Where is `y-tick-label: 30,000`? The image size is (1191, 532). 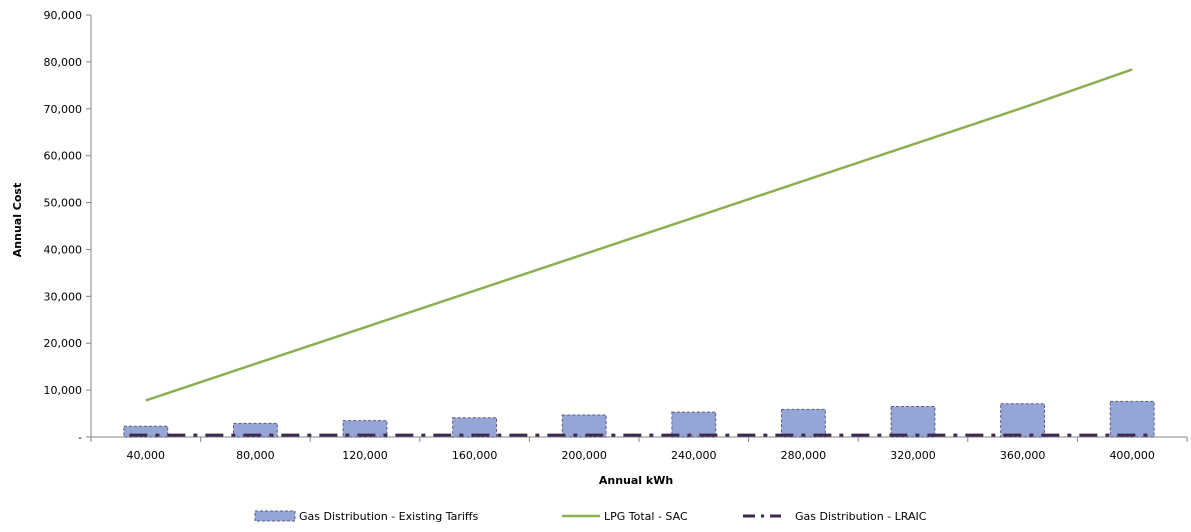 y-tick-label: 30,000 is located at coordinates (63, 296).